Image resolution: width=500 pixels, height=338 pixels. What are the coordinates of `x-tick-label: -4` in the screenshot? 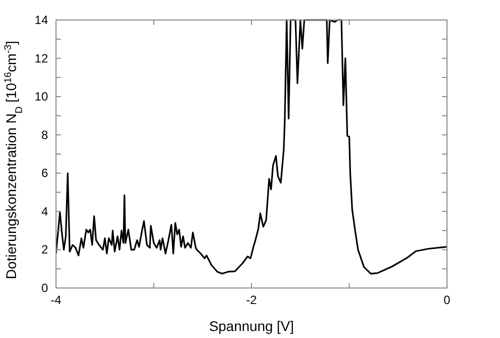 It's located at (56, 300).